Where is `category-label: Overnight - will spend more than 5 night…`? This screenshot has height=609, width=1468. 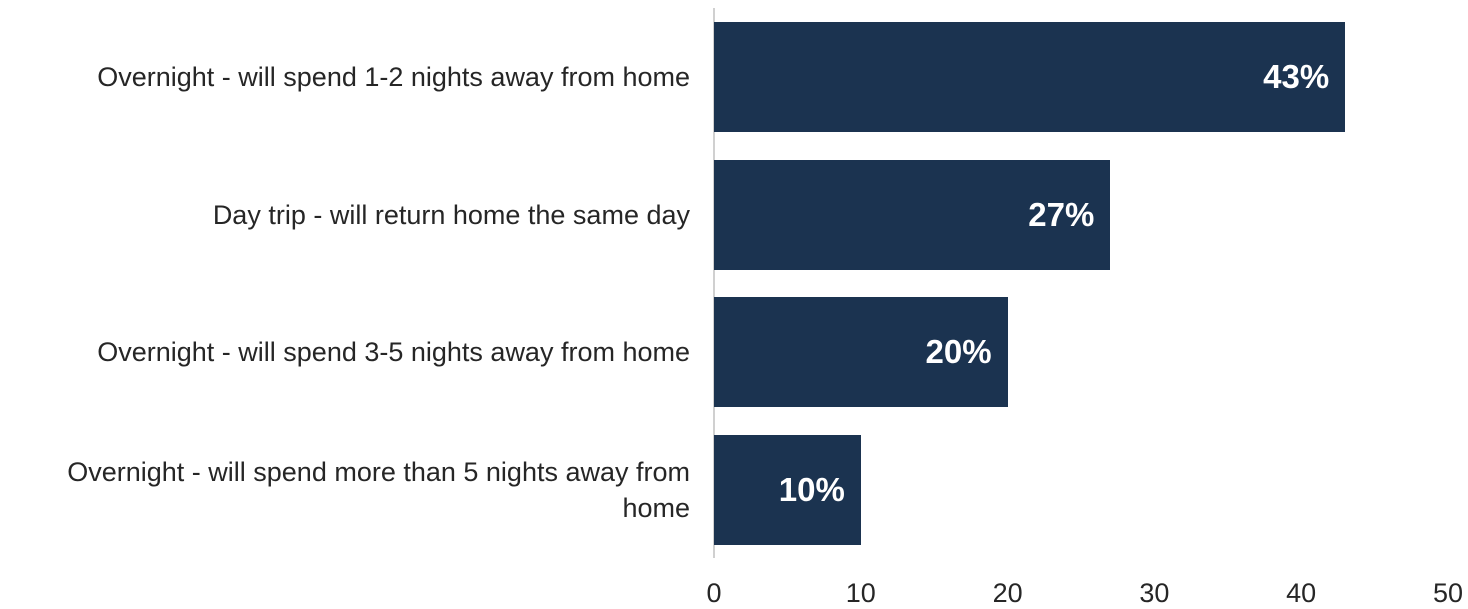 category-label: Overnight - will spend more than 5 night… is located at coordinates (378, 489).